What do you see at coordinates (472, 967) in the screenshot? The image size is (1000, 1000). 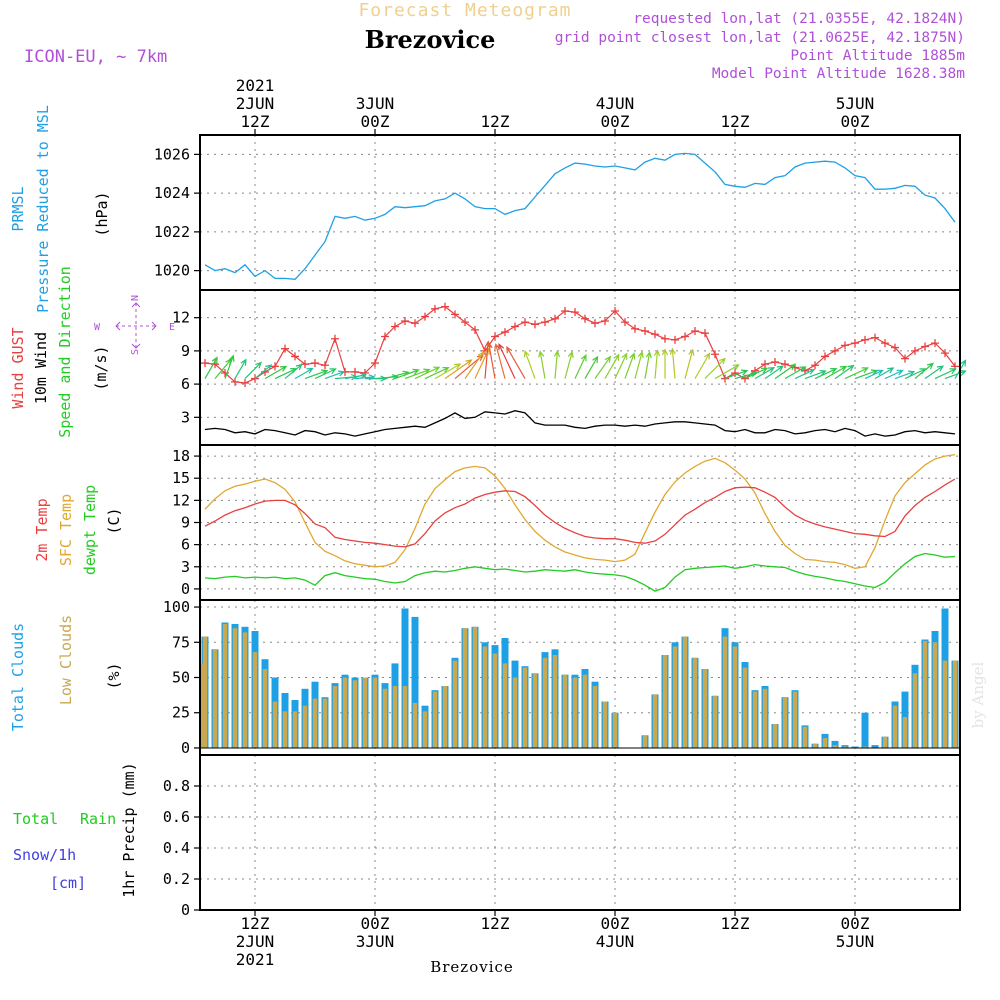 I see `footer-station: Brezovice` at bounding box center [472, 967].